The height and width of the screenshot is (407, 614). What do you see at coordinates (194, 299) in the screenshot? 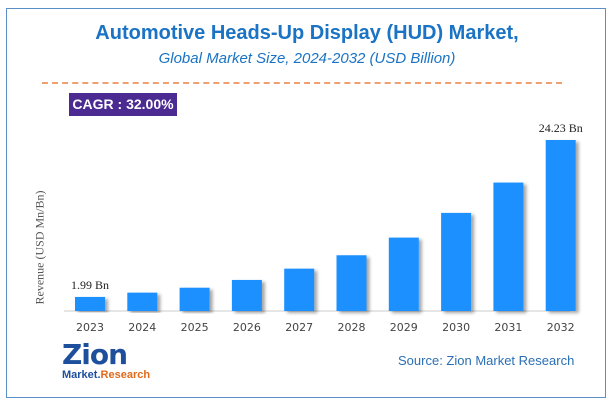
I see `bar-2025` at bounding box center [194, 299].